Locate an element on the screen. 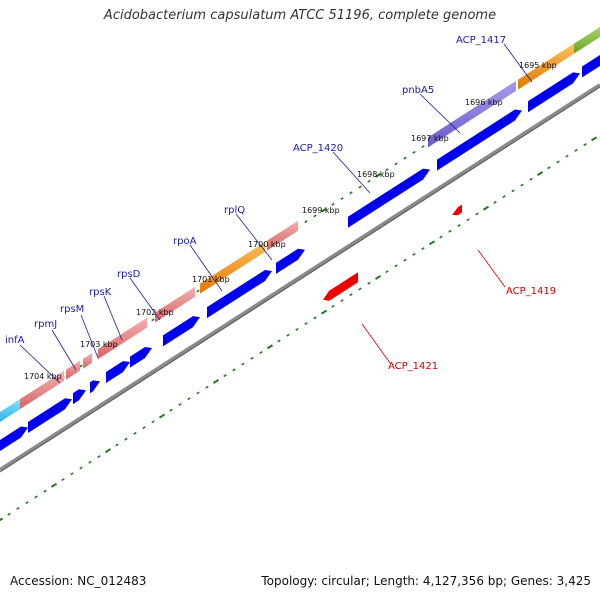 Image resolution: width=600 pixels, height=600 pixels. kbp-label: 1695 kbp is located at coordinates (538, 65).